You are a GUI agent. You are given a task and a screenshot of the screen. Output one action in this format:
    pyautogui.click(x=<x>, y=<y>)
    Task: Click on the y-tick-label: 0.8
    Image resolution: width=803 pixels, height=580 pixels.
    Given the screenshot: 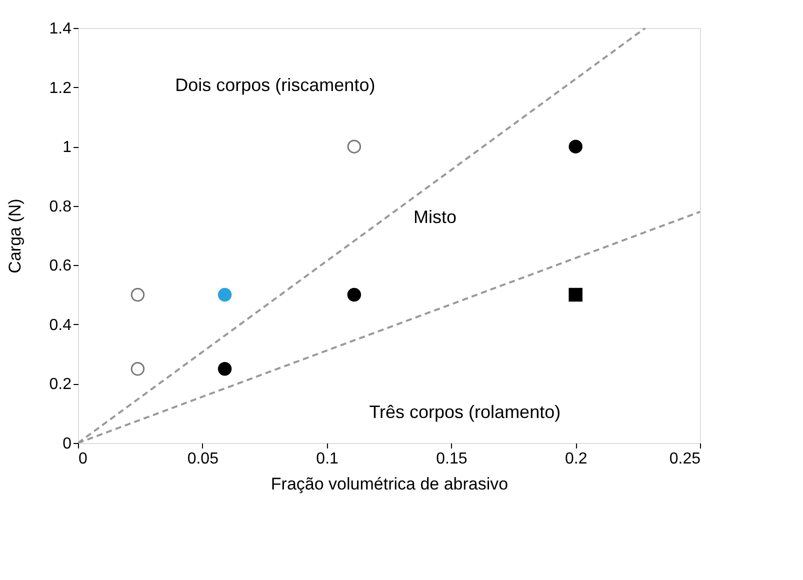 What is the action you would take?
    pyautogui.click(x=60, y=207)
    